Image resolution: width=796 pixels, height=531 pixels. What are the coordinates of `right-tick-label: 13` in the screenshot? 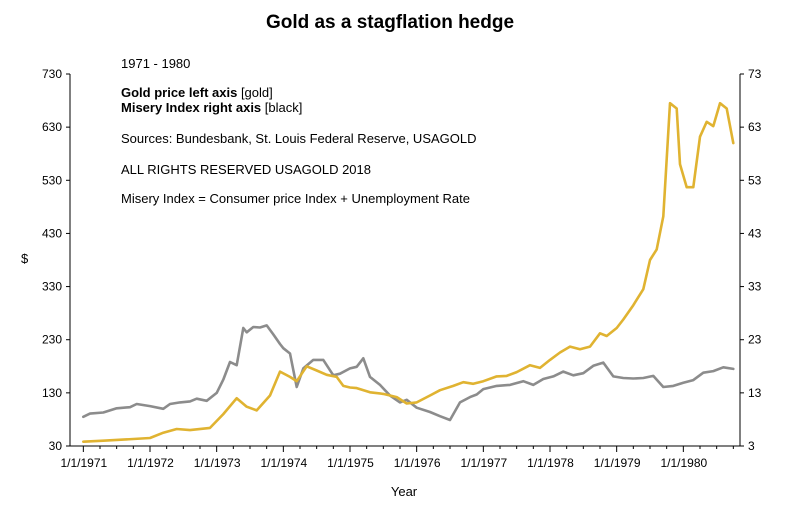 It's located at (755, 393).